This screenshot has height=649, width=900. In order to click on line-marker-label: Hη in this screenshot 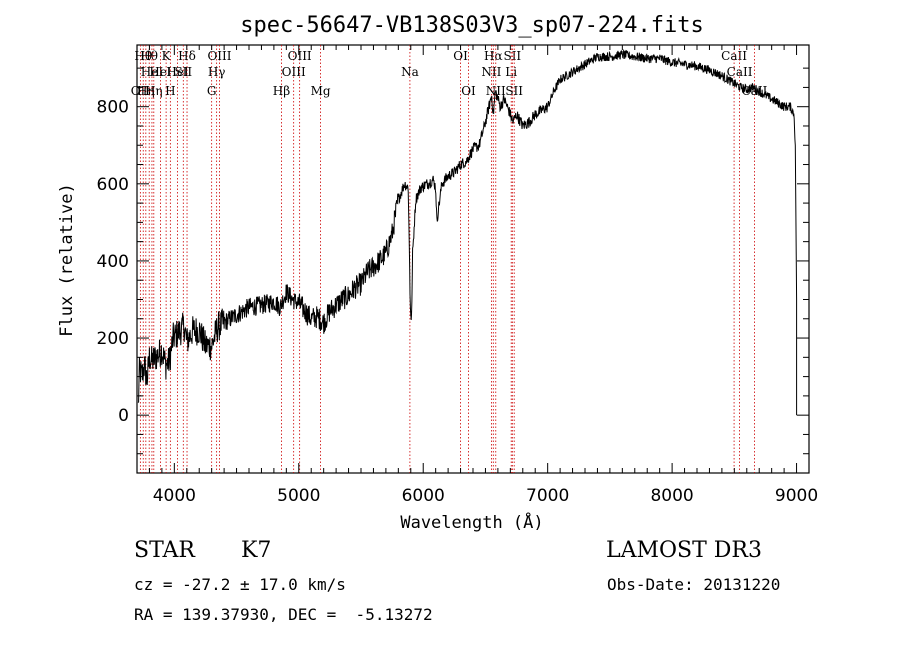, I will do `click(154, 91)`.